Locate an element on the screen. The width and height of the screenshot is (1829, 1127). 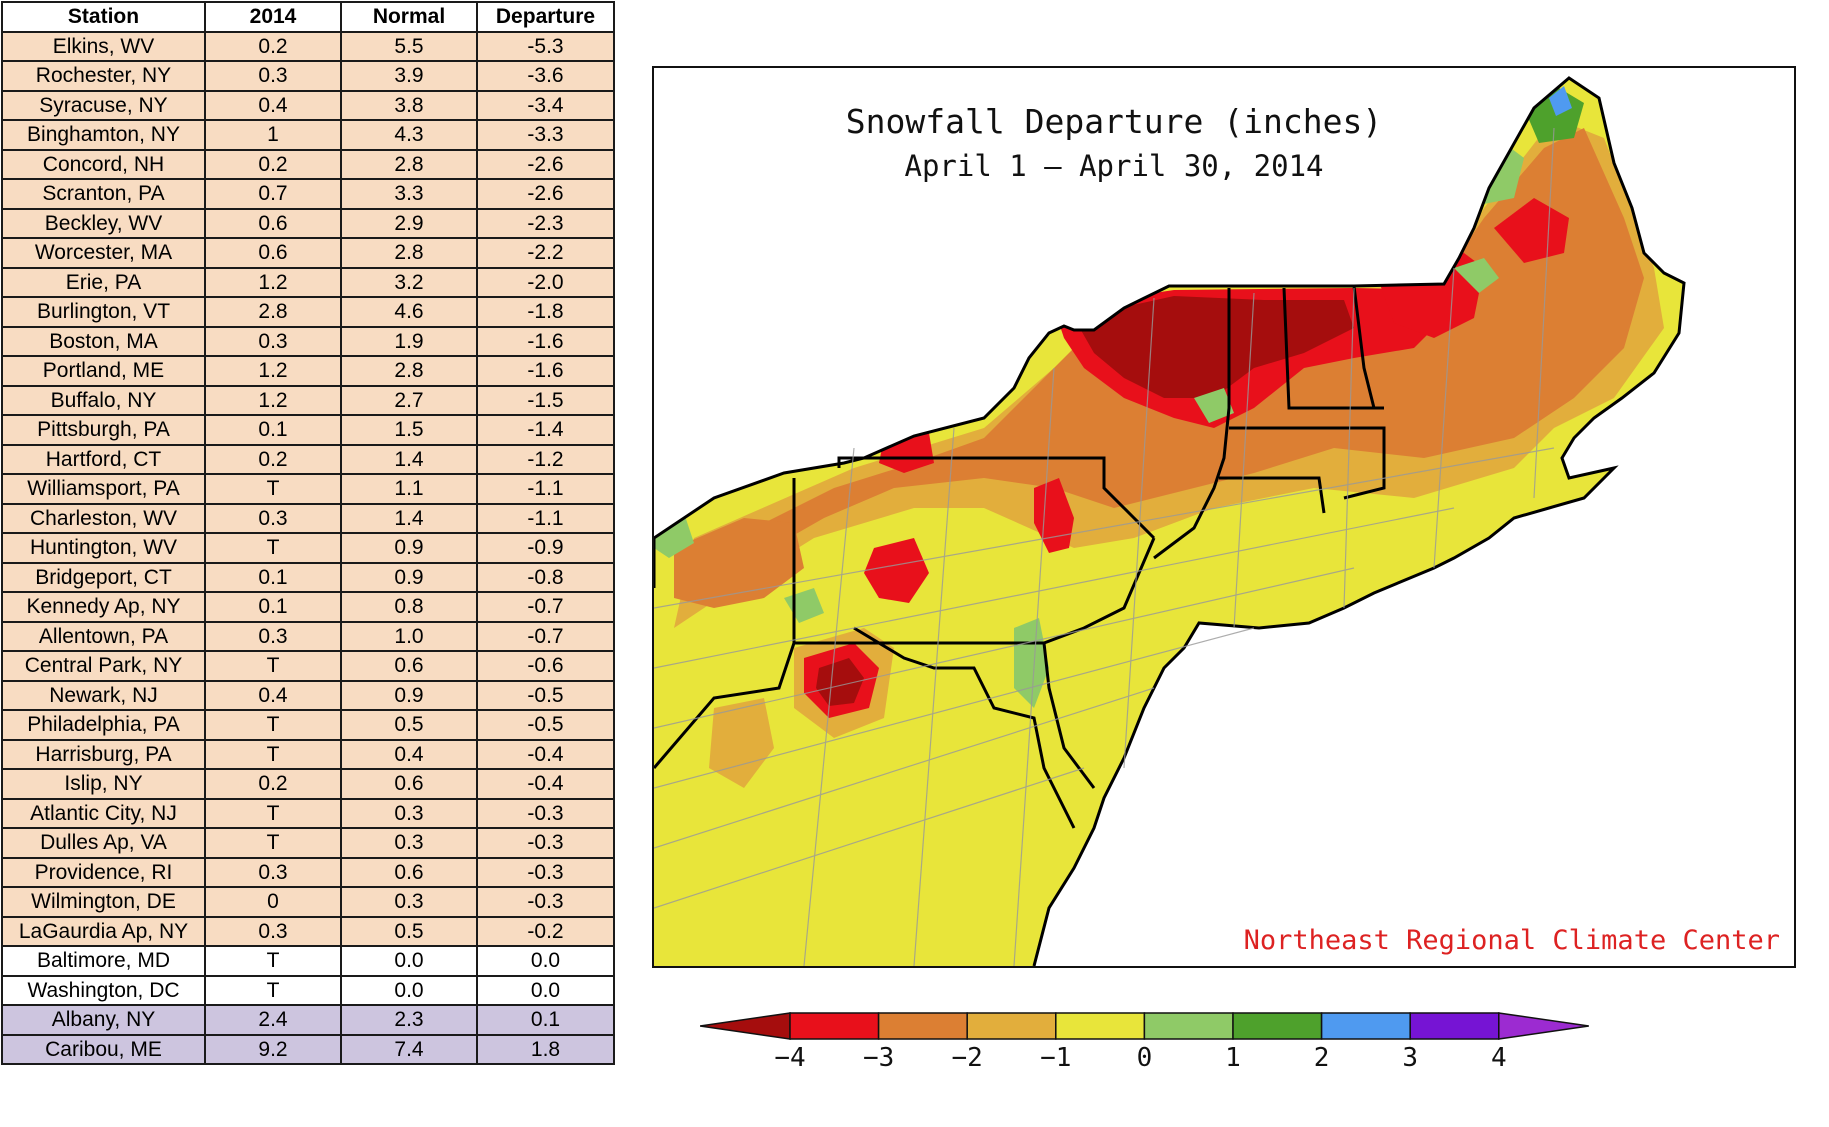
station-cell: Williamsport, PA is located at coordinates (103, 489).